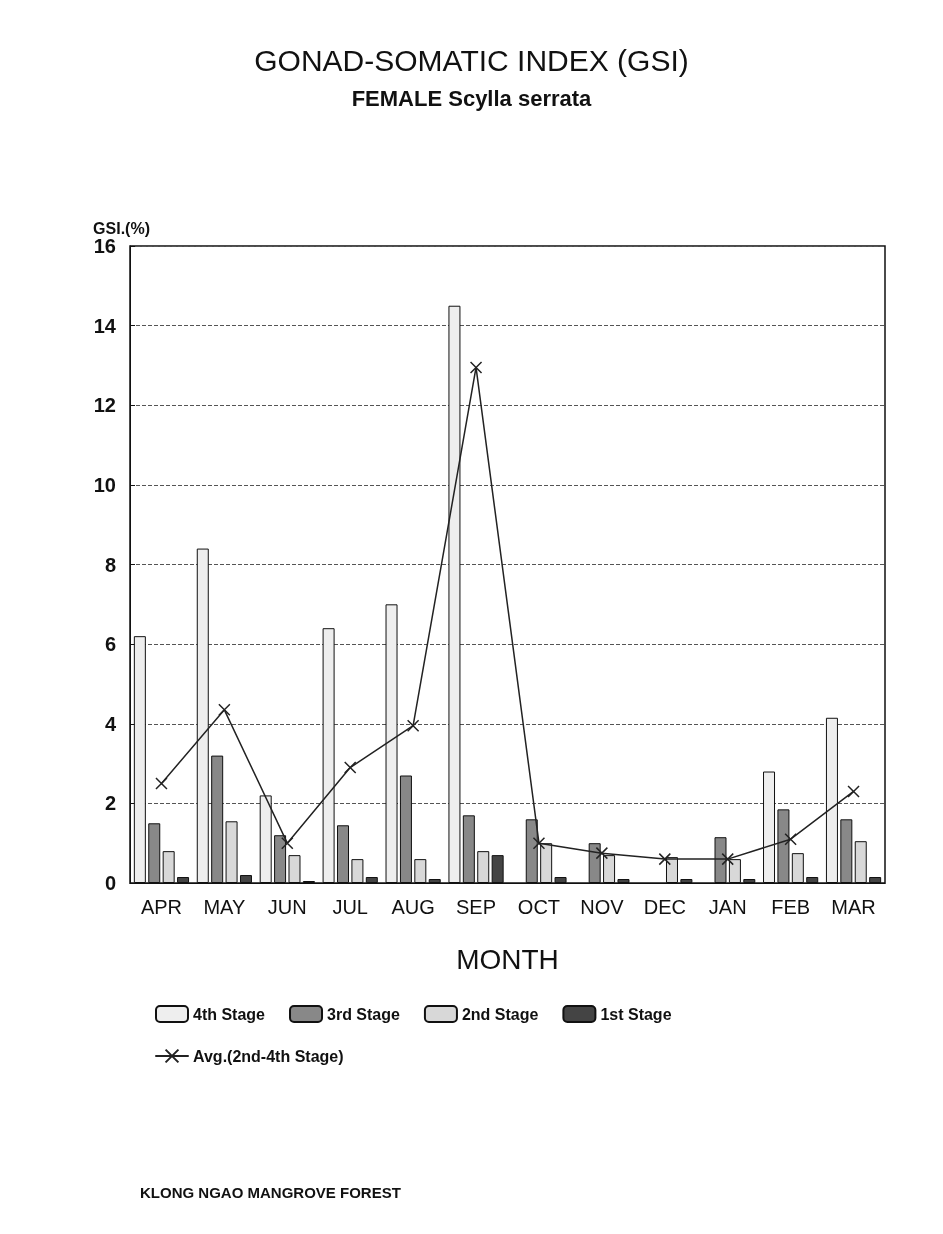 This screenshot has height=1234, width=943. Describe the element at coordinates (472, 98) in the screenshot. I see `chart-subtitle: FEMALE Scylla serrata` at that location.